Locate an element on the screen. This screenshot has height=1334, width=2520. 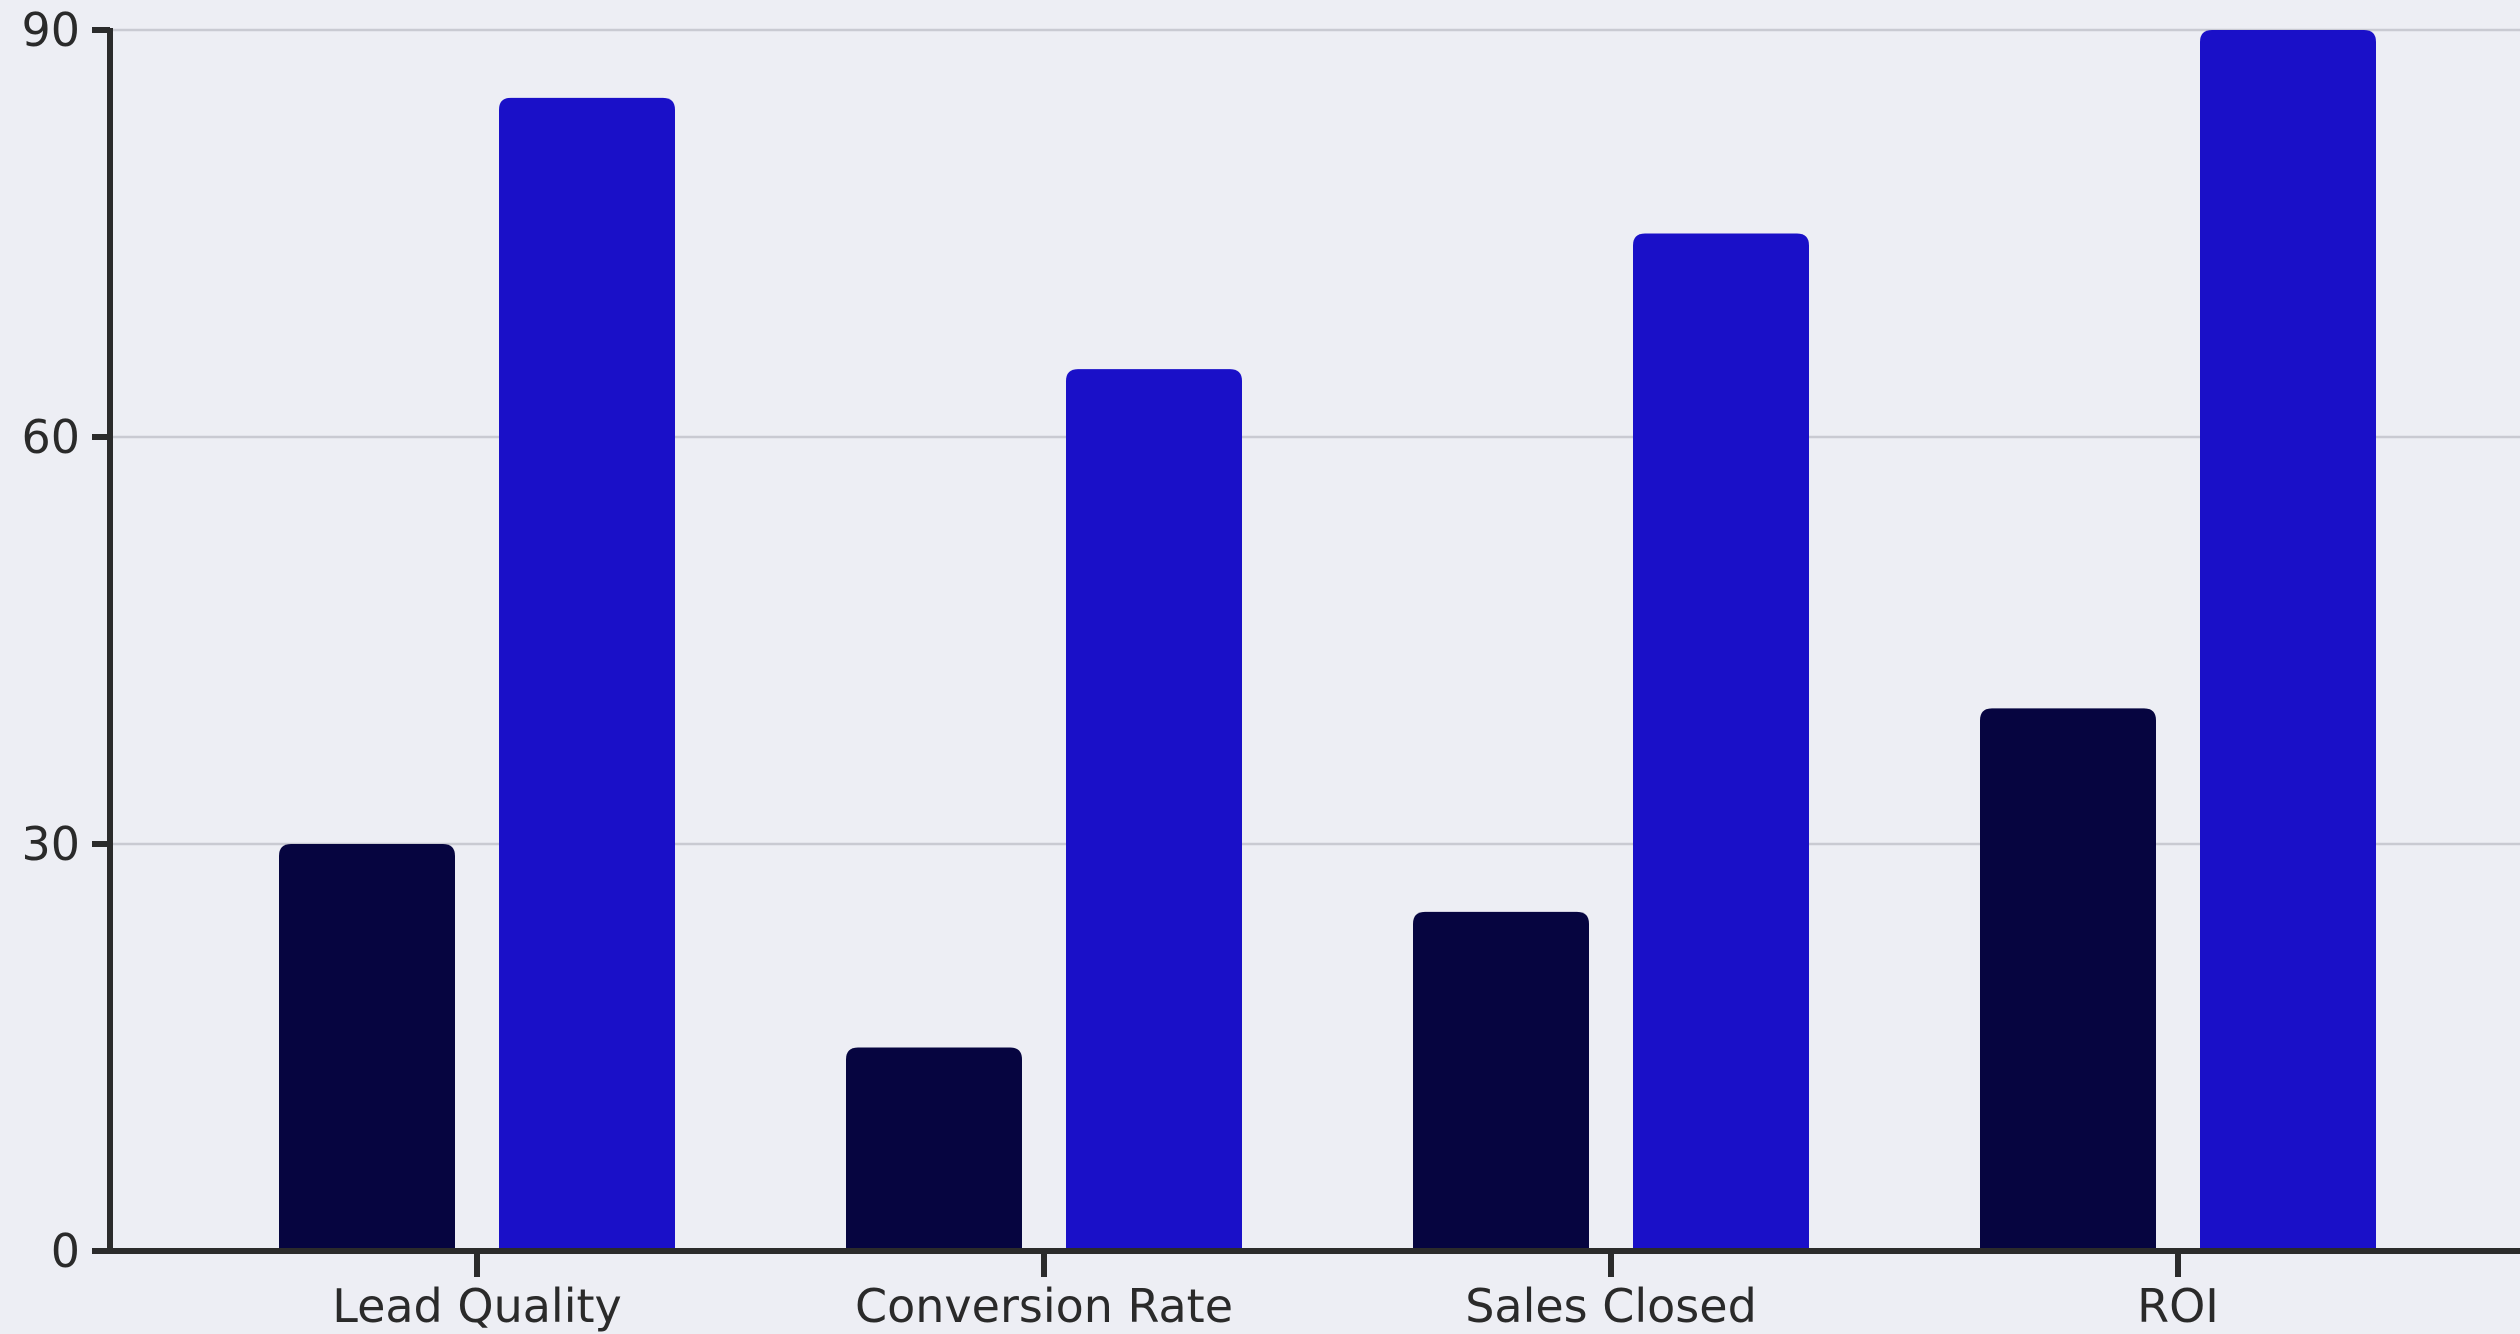
x-tick-label: Sales Closed is located at coordinates (1611, 1306).